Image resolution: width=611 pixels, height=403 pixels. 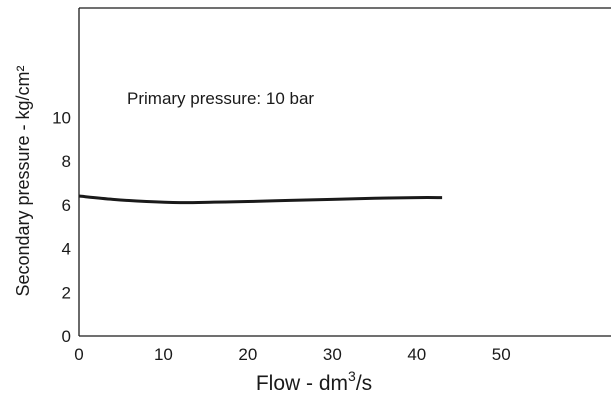 I want to click on annotation-primary-pressure: Primary pressure: 10 bar, so click(x=220, y=98).